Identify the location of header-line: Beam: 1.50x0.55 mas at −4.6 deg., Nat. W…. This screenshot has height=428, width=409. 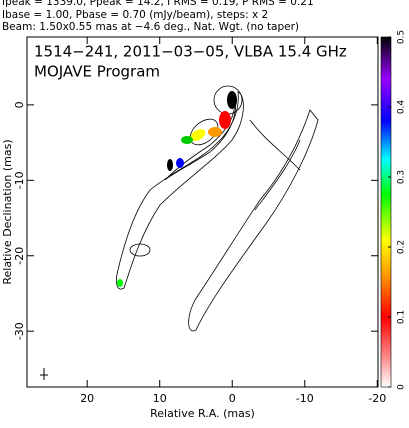
(150, 27).